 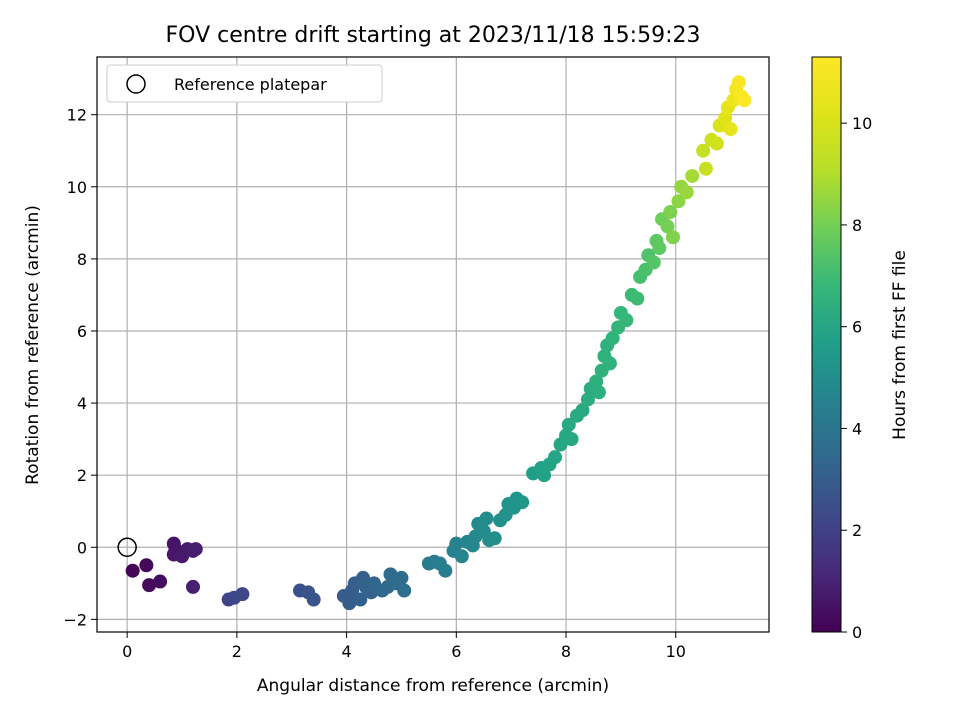 What do you see at coordinates (826, 344) in the screenshot?
I see `colorbar` at bounding box center [826, 344].